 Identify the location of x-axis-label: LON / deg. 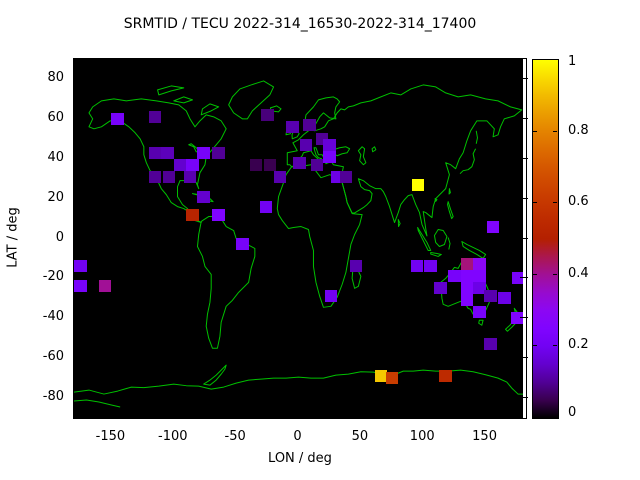
(300, 458).